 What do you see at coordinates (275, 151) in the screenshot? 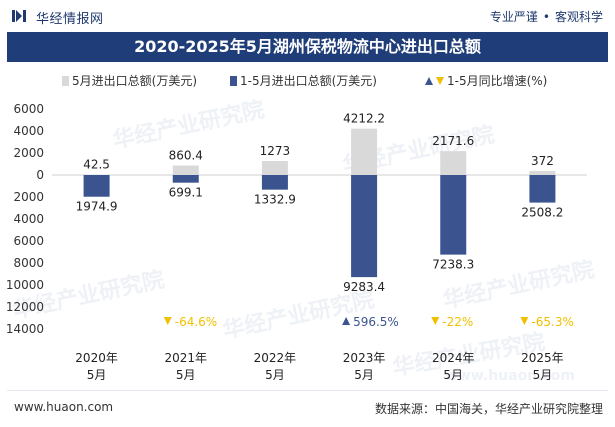
I see `export-value-label: 1273` at bounding box center [275, 151].